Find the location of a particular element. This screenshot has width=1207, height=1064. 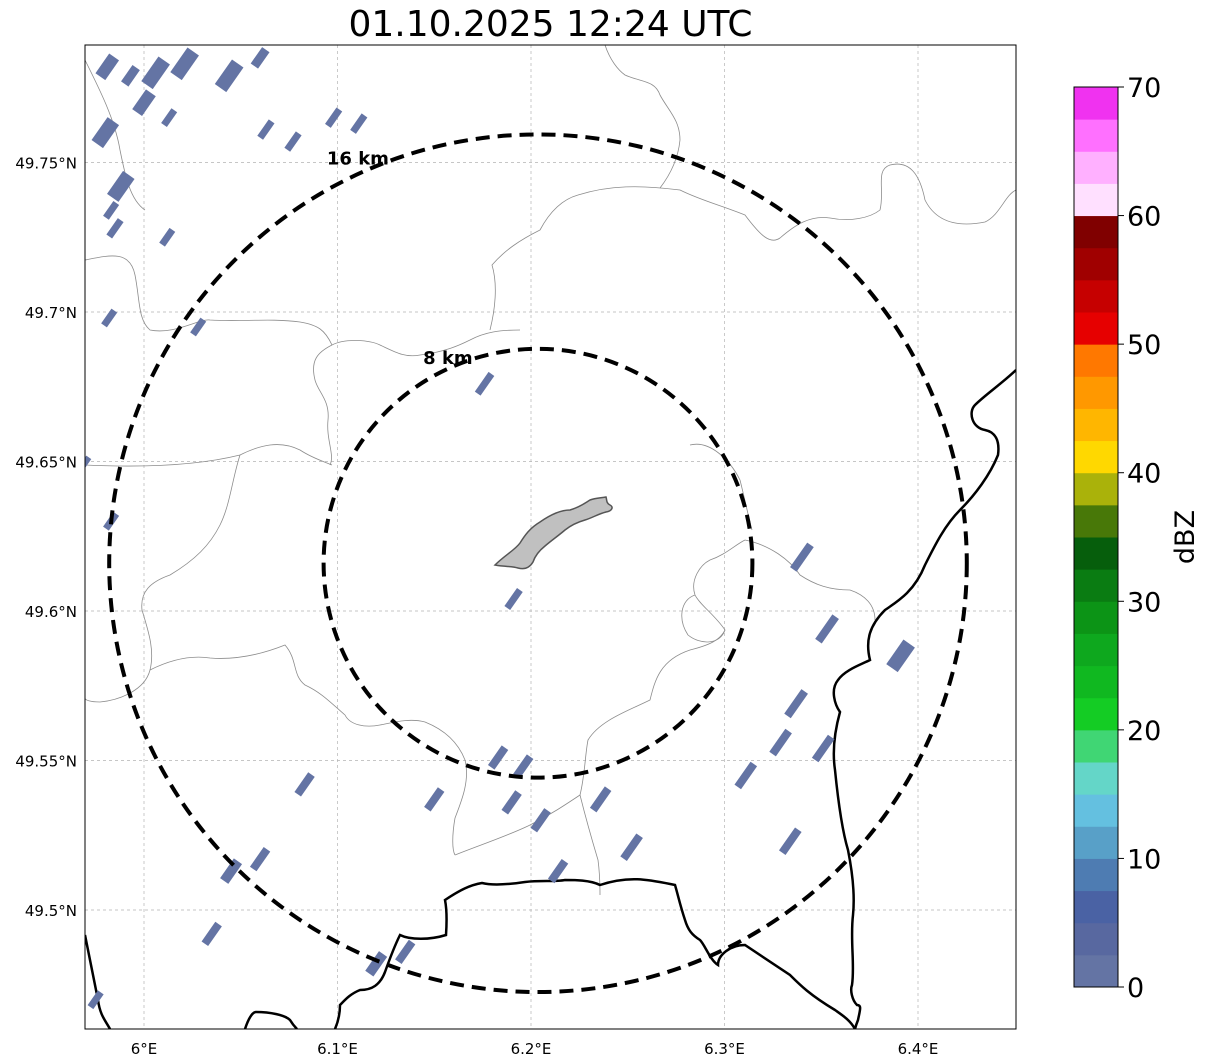

lat-tick-label: 49.6°N is located at coordinates (51, 612).